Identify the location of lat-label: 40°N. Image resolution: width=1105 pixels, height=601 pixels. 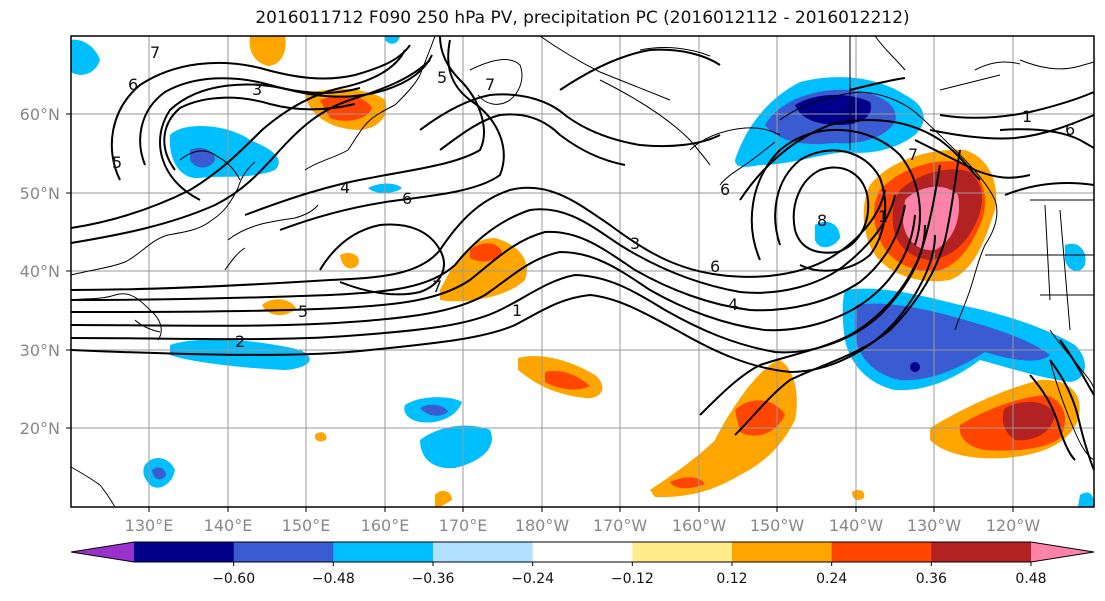
(40, 271).